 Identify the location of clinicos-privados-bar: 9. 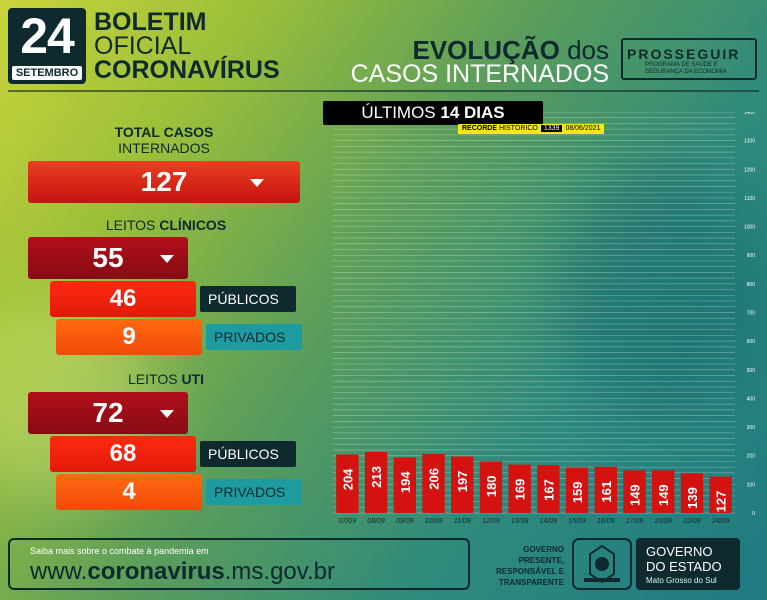
(129, 337).